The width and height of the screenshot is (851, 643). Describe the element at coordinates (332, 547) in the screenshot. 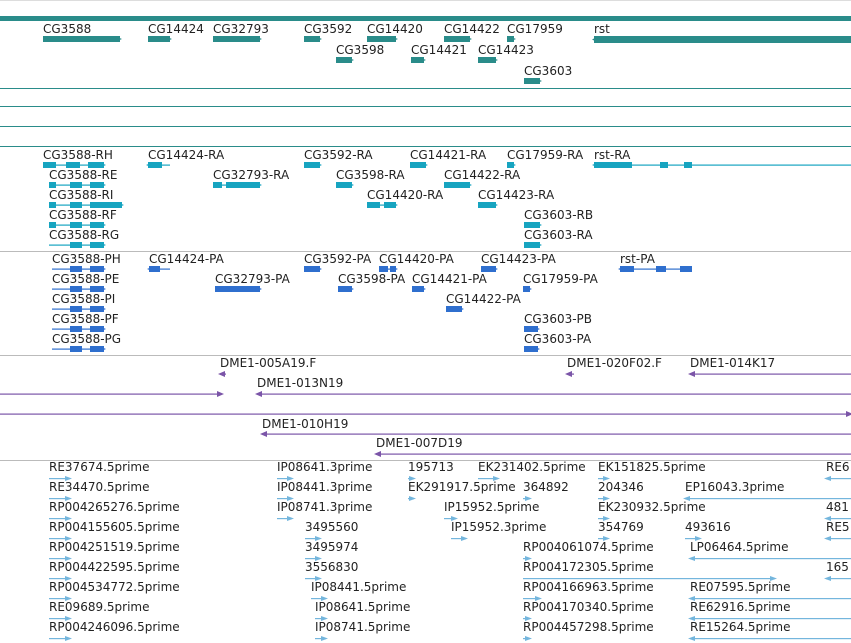

I see `feature-label: 3495974` at that location.